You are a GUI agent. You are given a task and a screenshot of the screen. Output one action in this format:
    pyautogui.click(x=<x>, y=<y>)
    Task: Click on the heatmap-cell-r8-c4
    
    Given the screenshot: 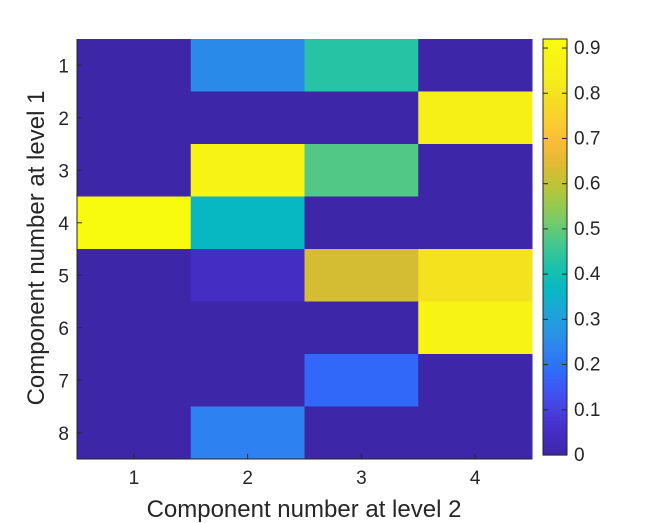 What is the action you would take?
    pyautogui.click(x=475, y=433)
    